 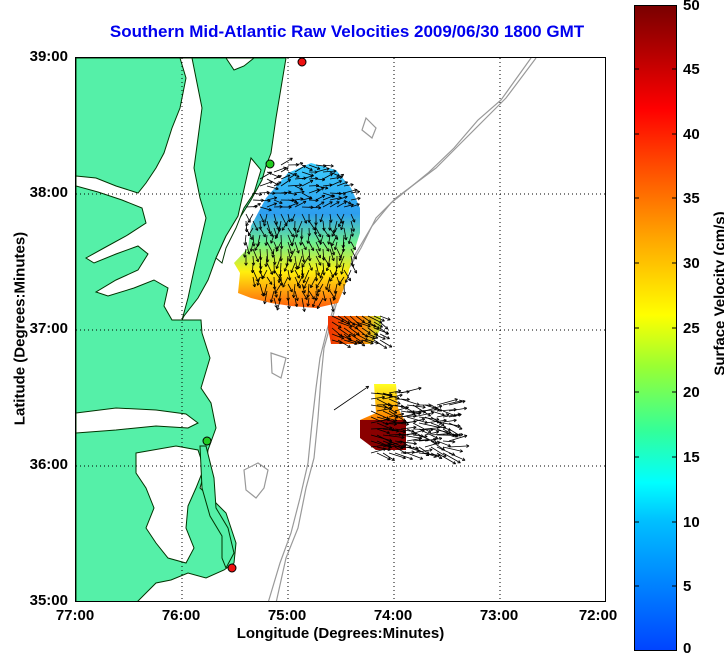 I want to click on station-marker-green, so click(x=207, y=441).